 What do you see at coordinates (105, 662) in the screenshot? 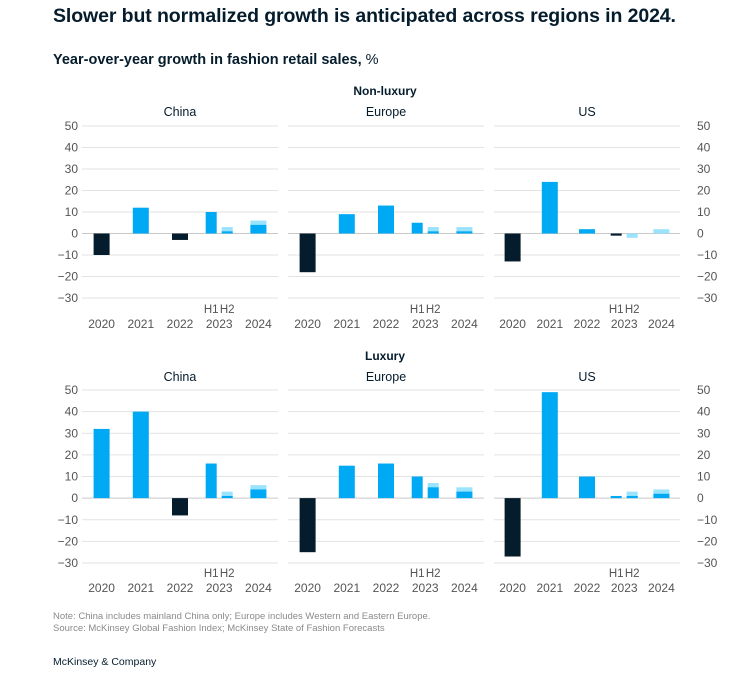
I see `brand-logo-text: McKinsey & Company` at bounding box center [105, 662].